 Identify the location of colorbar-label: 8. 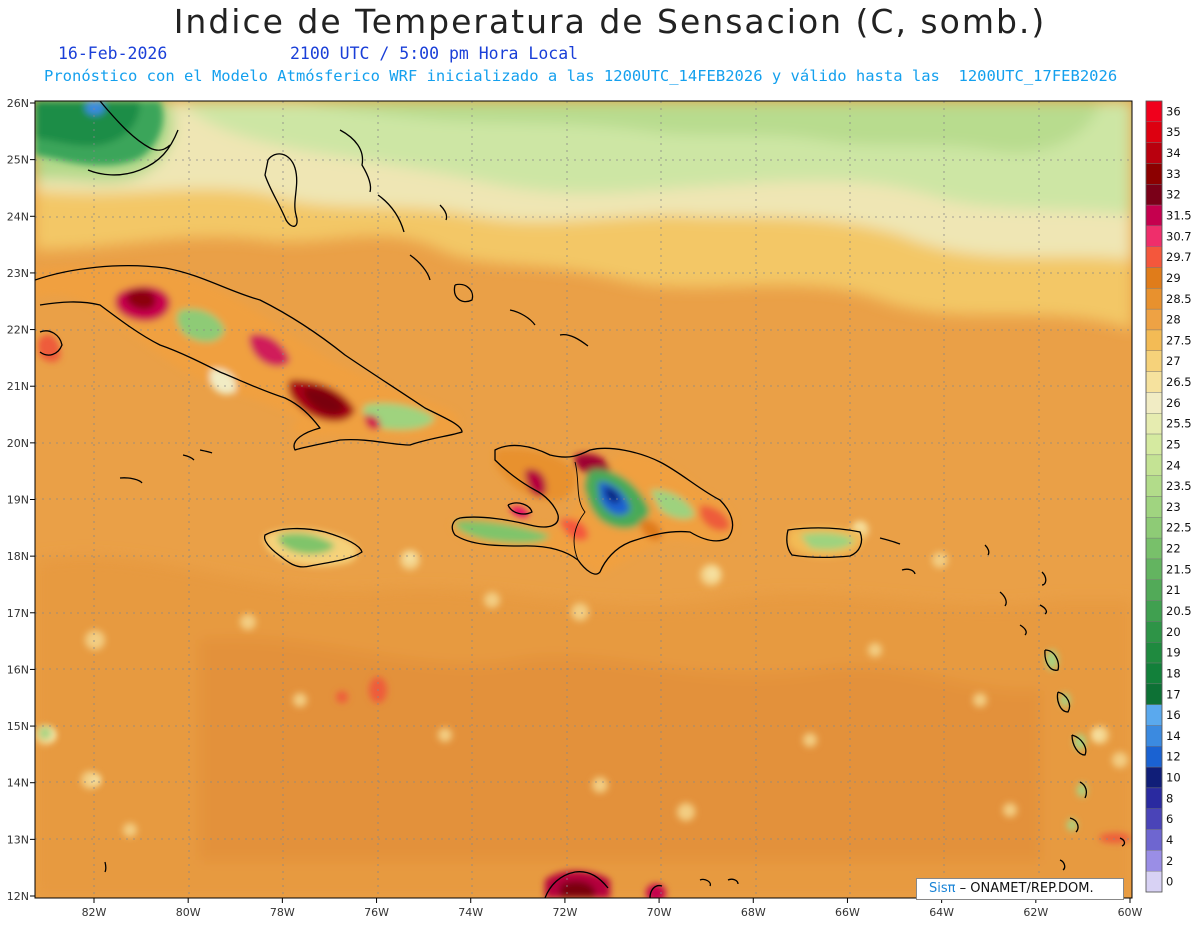
(1169, 798).